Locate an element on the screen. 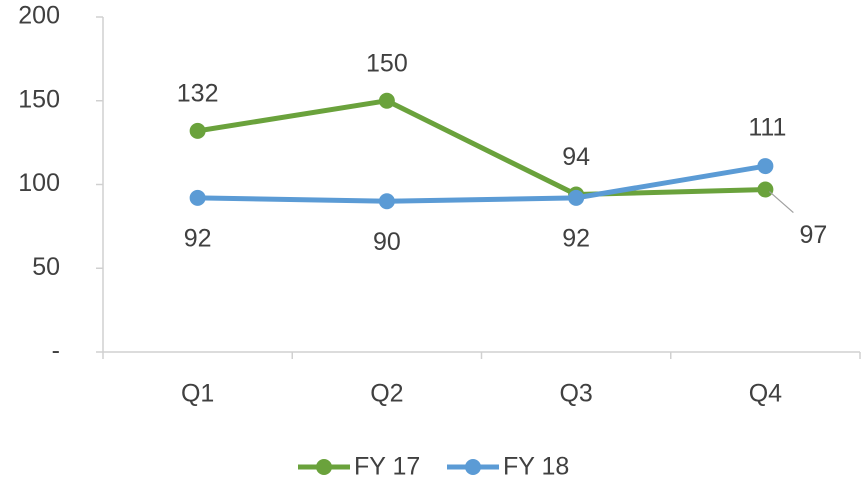  x-tick-label: Q2 is located at coordinates (386, 394).